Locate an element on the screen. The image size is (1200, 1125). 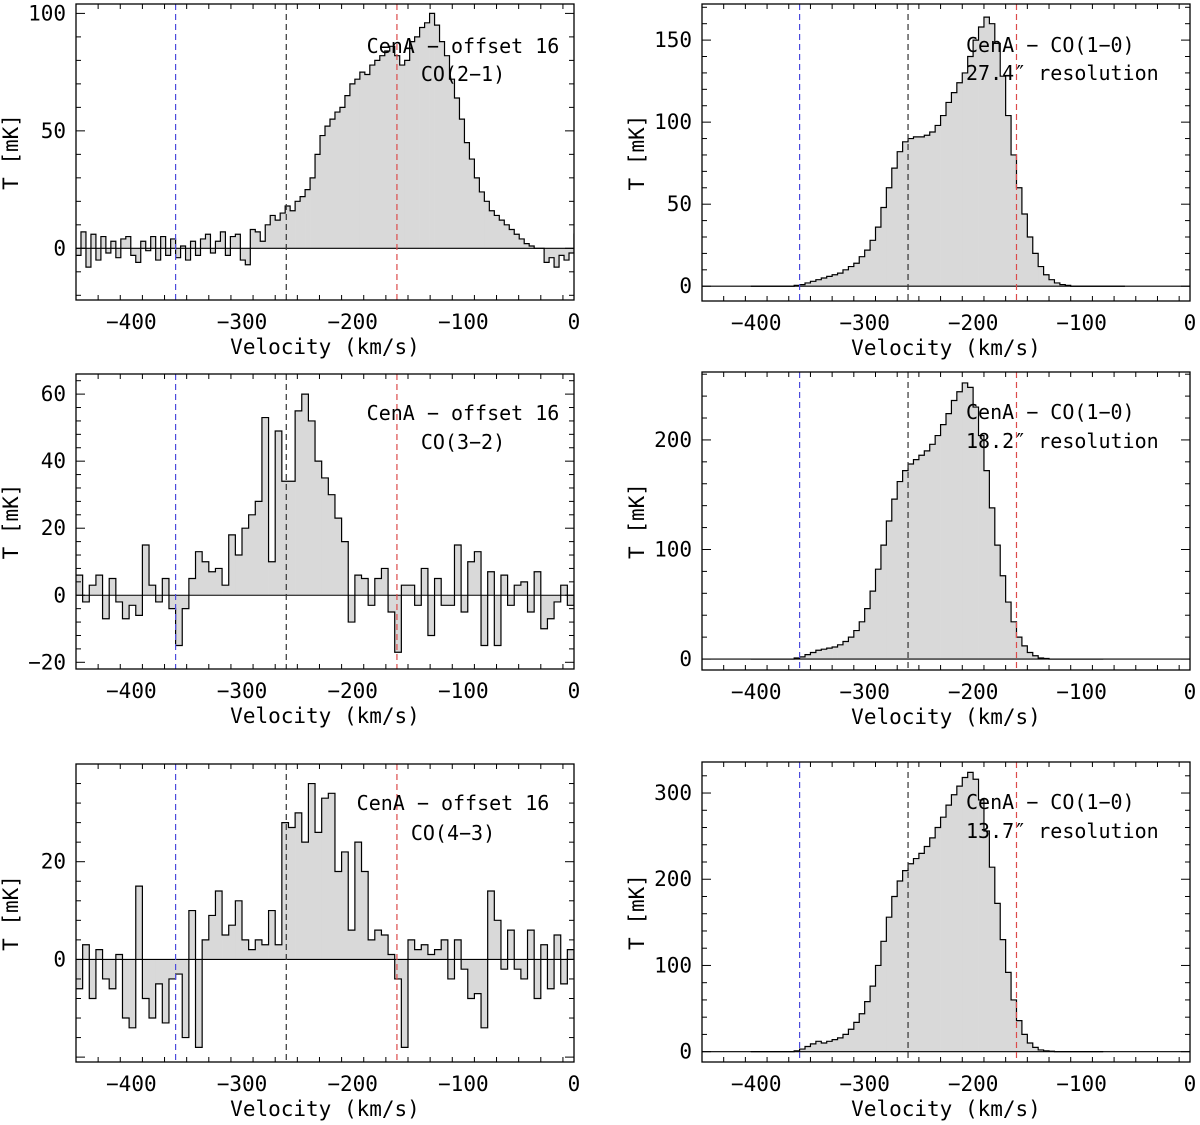
x-tick-label: 0 is located at coordinates (1190, 692).